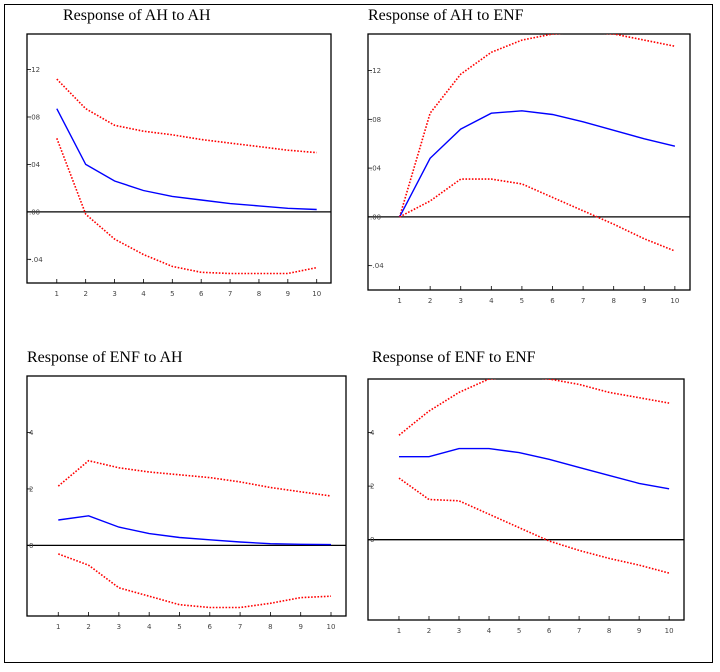  What do you see at coordinates (105, 357) in the screenshot?
I see `panel-3-title: Response of ENF to AH` at bounding box center [105, 357].